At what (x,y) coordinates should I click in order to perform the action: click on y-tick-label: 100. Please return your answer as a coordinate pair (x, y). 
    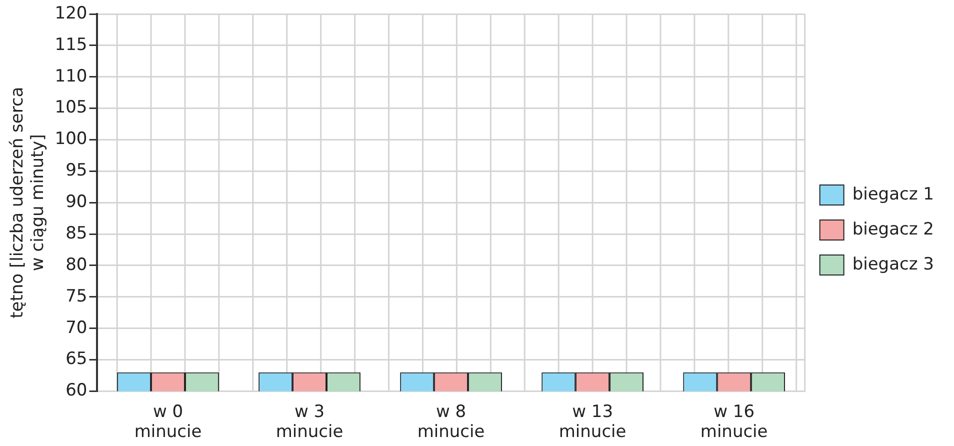
    Looking at the image, I should click on (71, 139).